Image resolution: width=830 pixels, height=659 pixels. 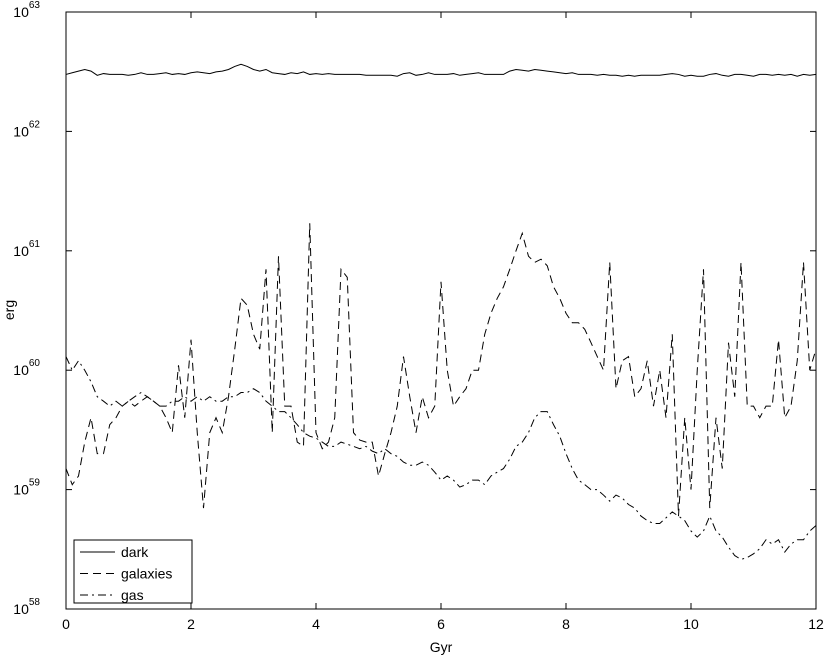 What do you see at coordinates (441, 70) in the screenshot?
I see `series-line` at bounding box center [441, 70].